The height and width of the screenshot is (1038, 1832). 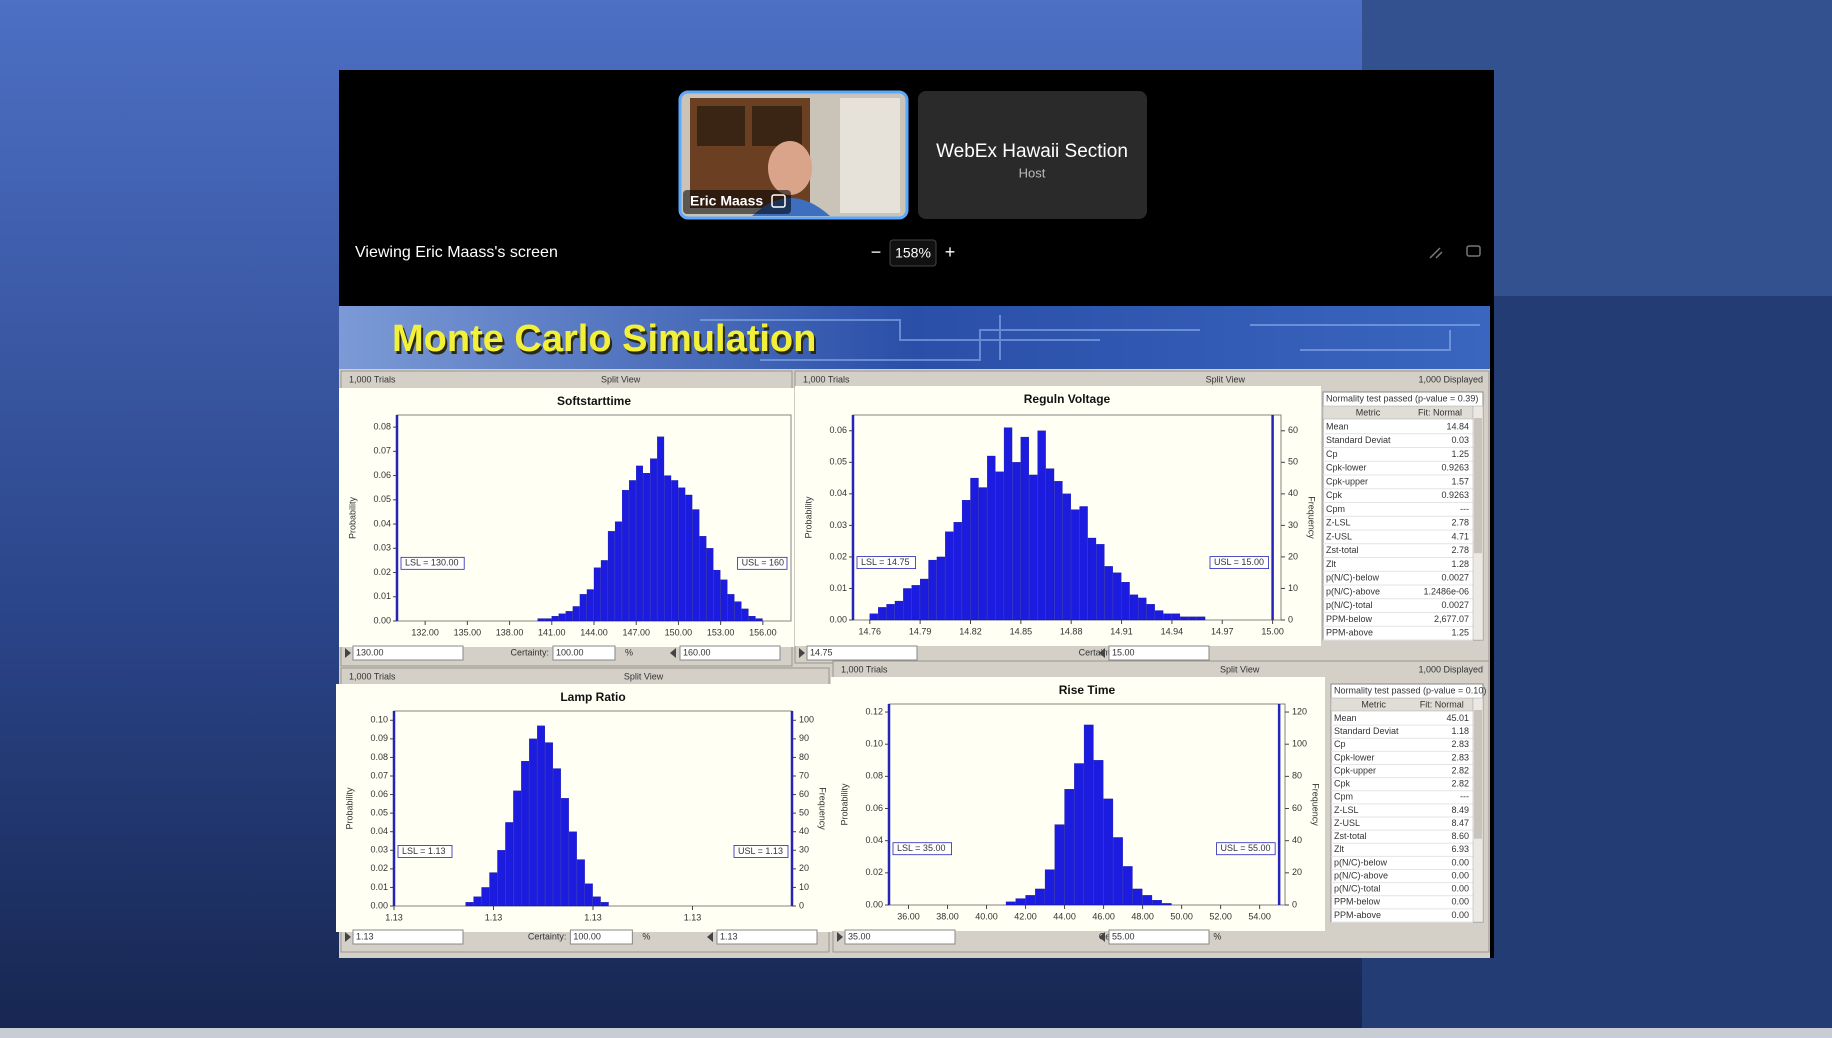 What do you see at coordinates (1181, 916) in the screenshot?
I see `x-tick-label: 50.00` at bounding box center [1181, 916].